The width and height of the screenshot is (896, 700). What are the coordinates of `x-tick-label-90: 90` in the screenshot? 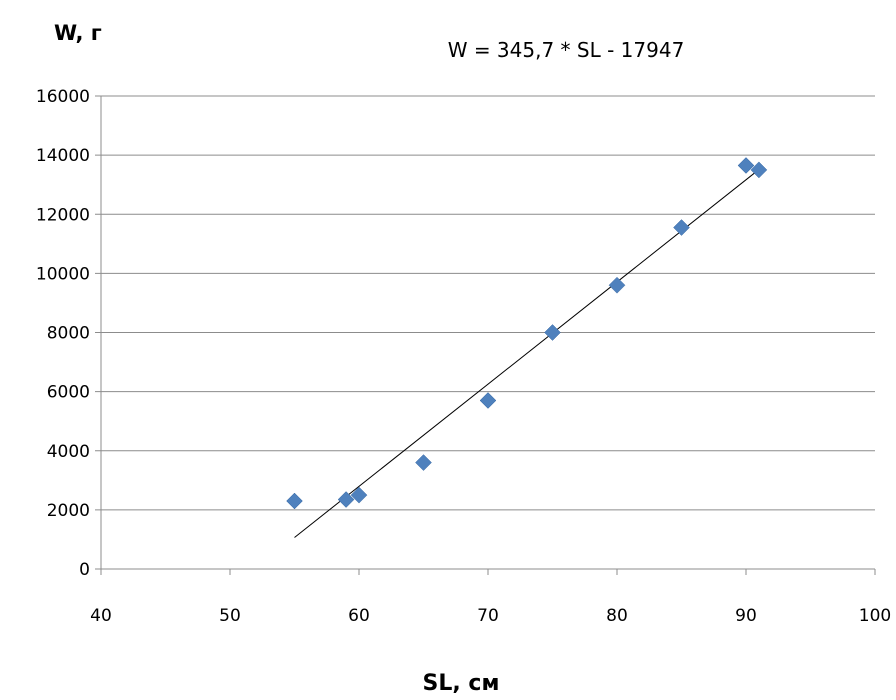 It's located at (746, 616).